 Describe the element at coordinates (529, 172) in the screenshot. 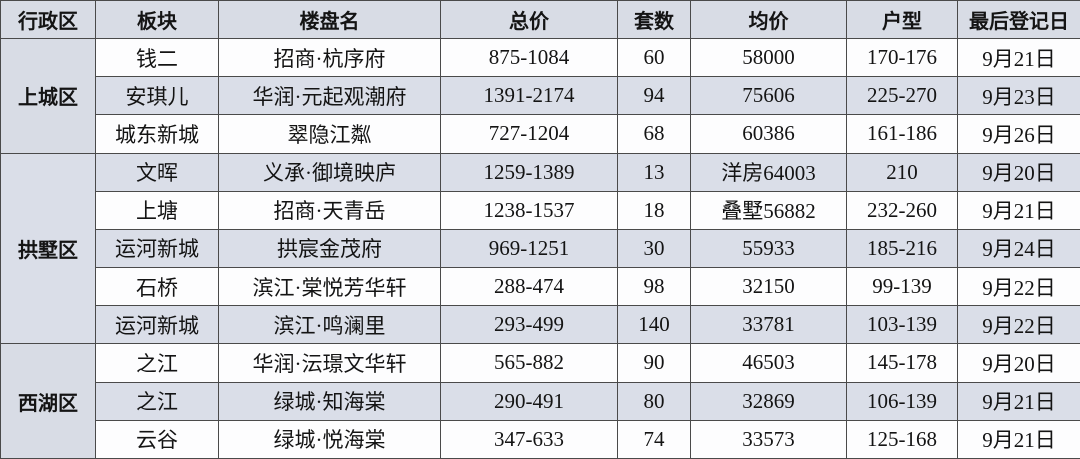

I see `total-price-cell: 1259-1389` at that location.